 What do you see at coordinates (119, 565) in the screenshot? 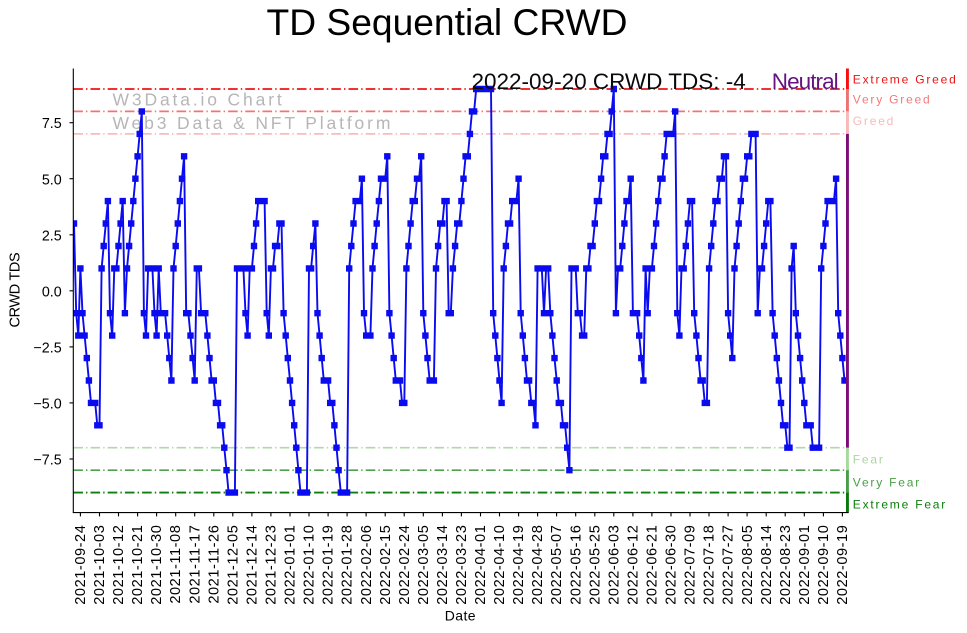
I see `svg-text: 2021-10-12` at bounding box center [119, 565].